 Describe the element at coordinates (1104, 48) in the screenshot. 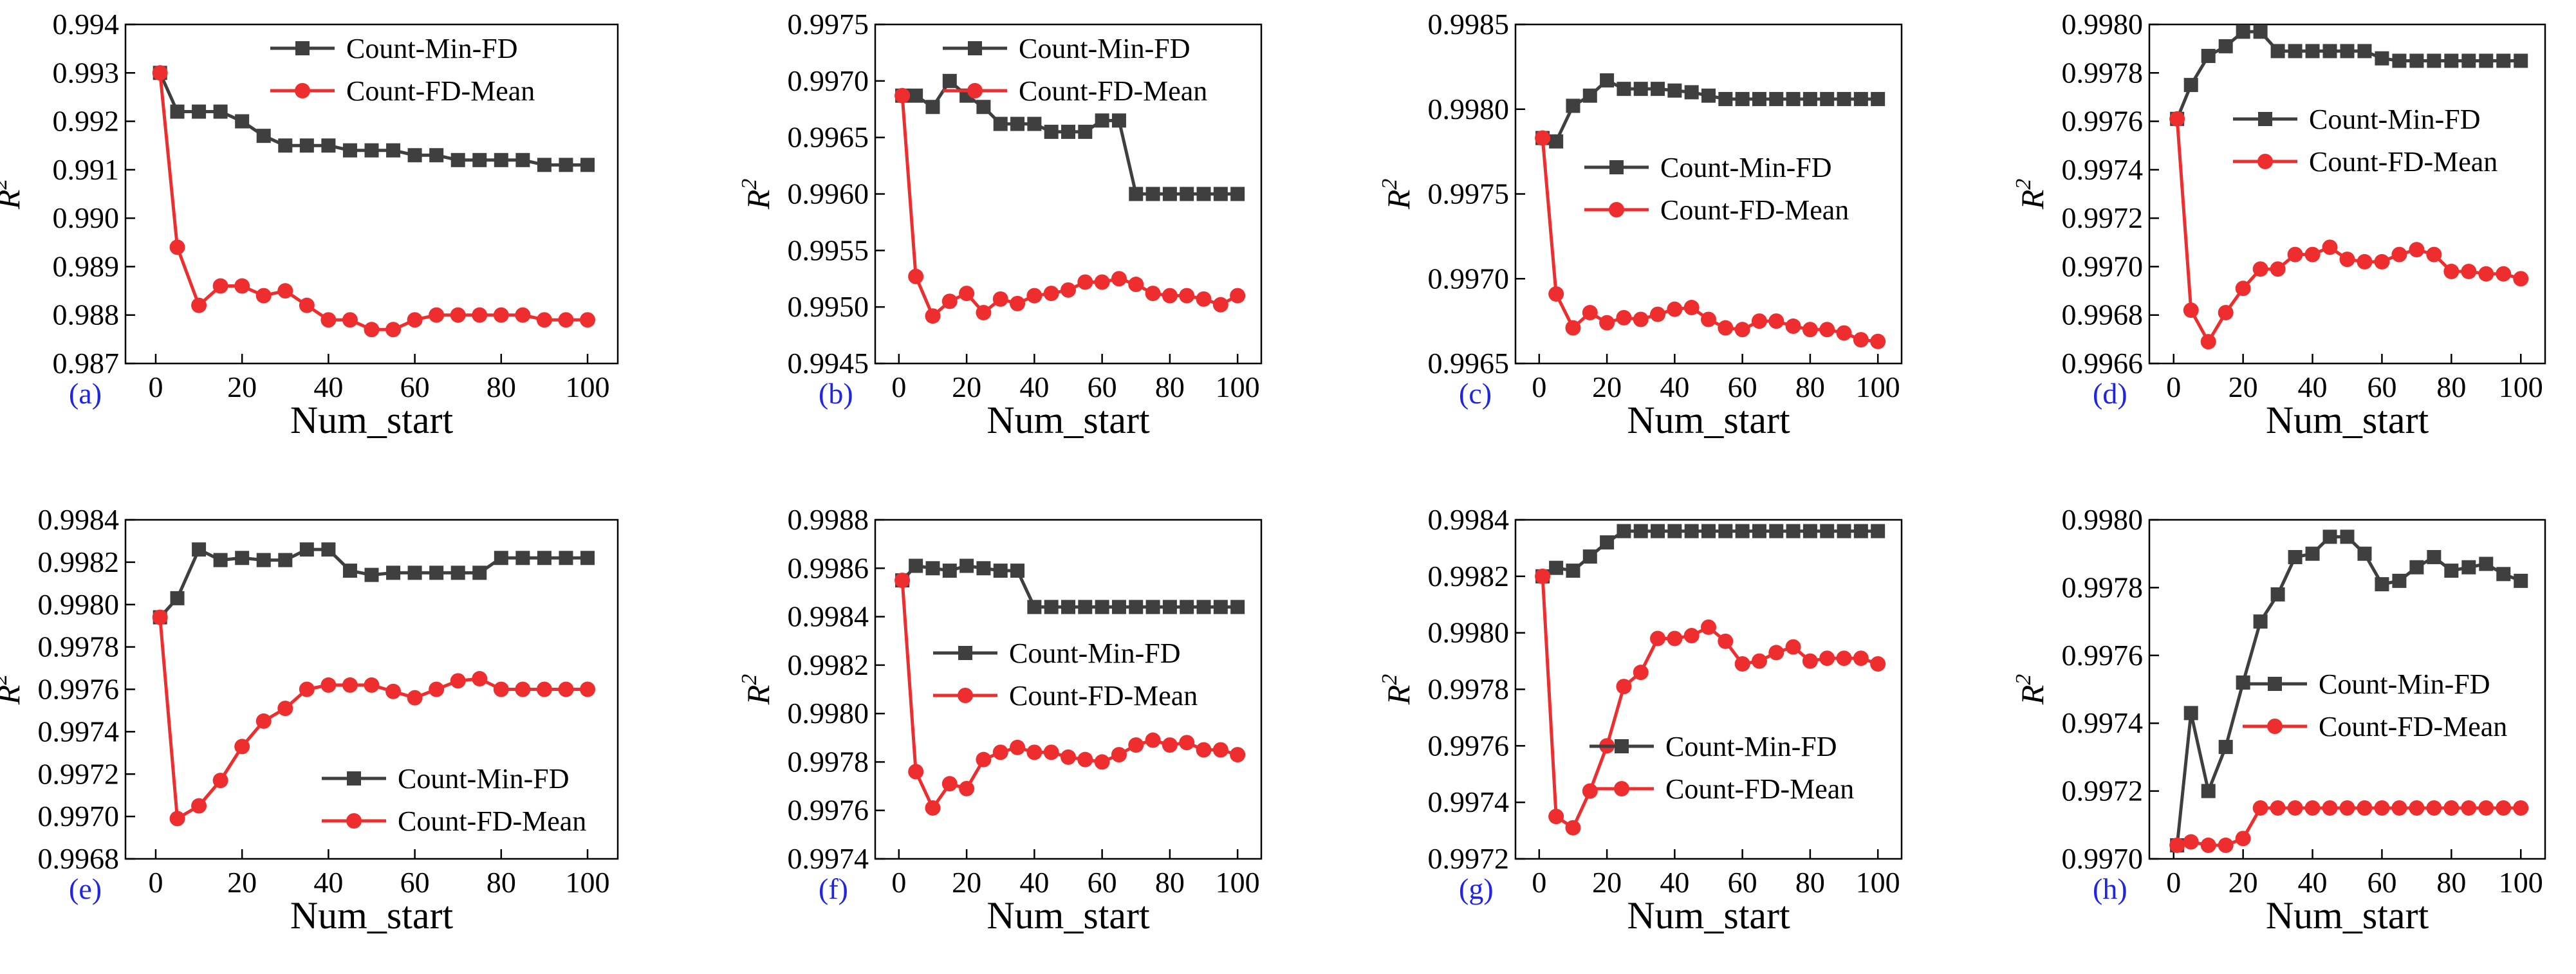

I see `legend-label: Count-Min-FD` at that location.